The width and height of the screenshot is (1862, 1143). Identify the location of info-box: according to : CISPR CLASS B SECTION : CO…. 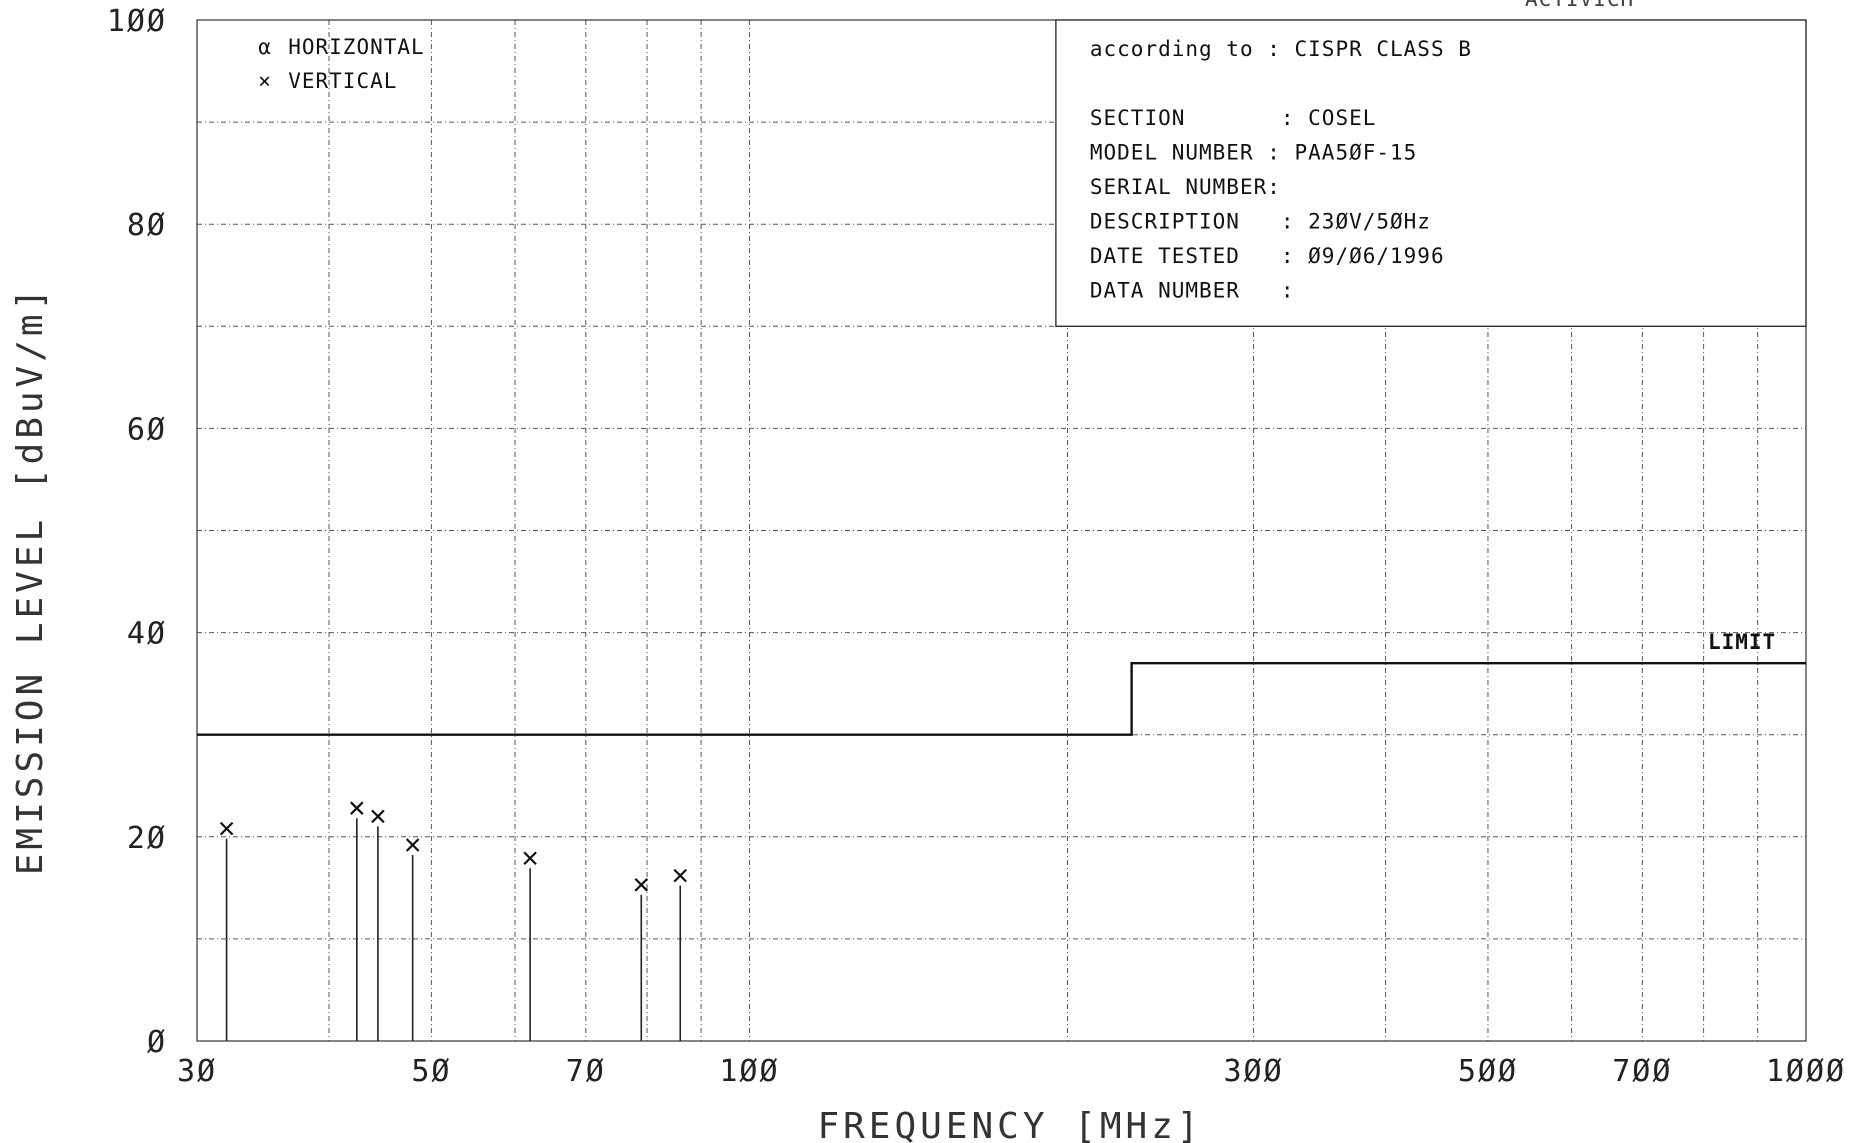
(1431, 173).